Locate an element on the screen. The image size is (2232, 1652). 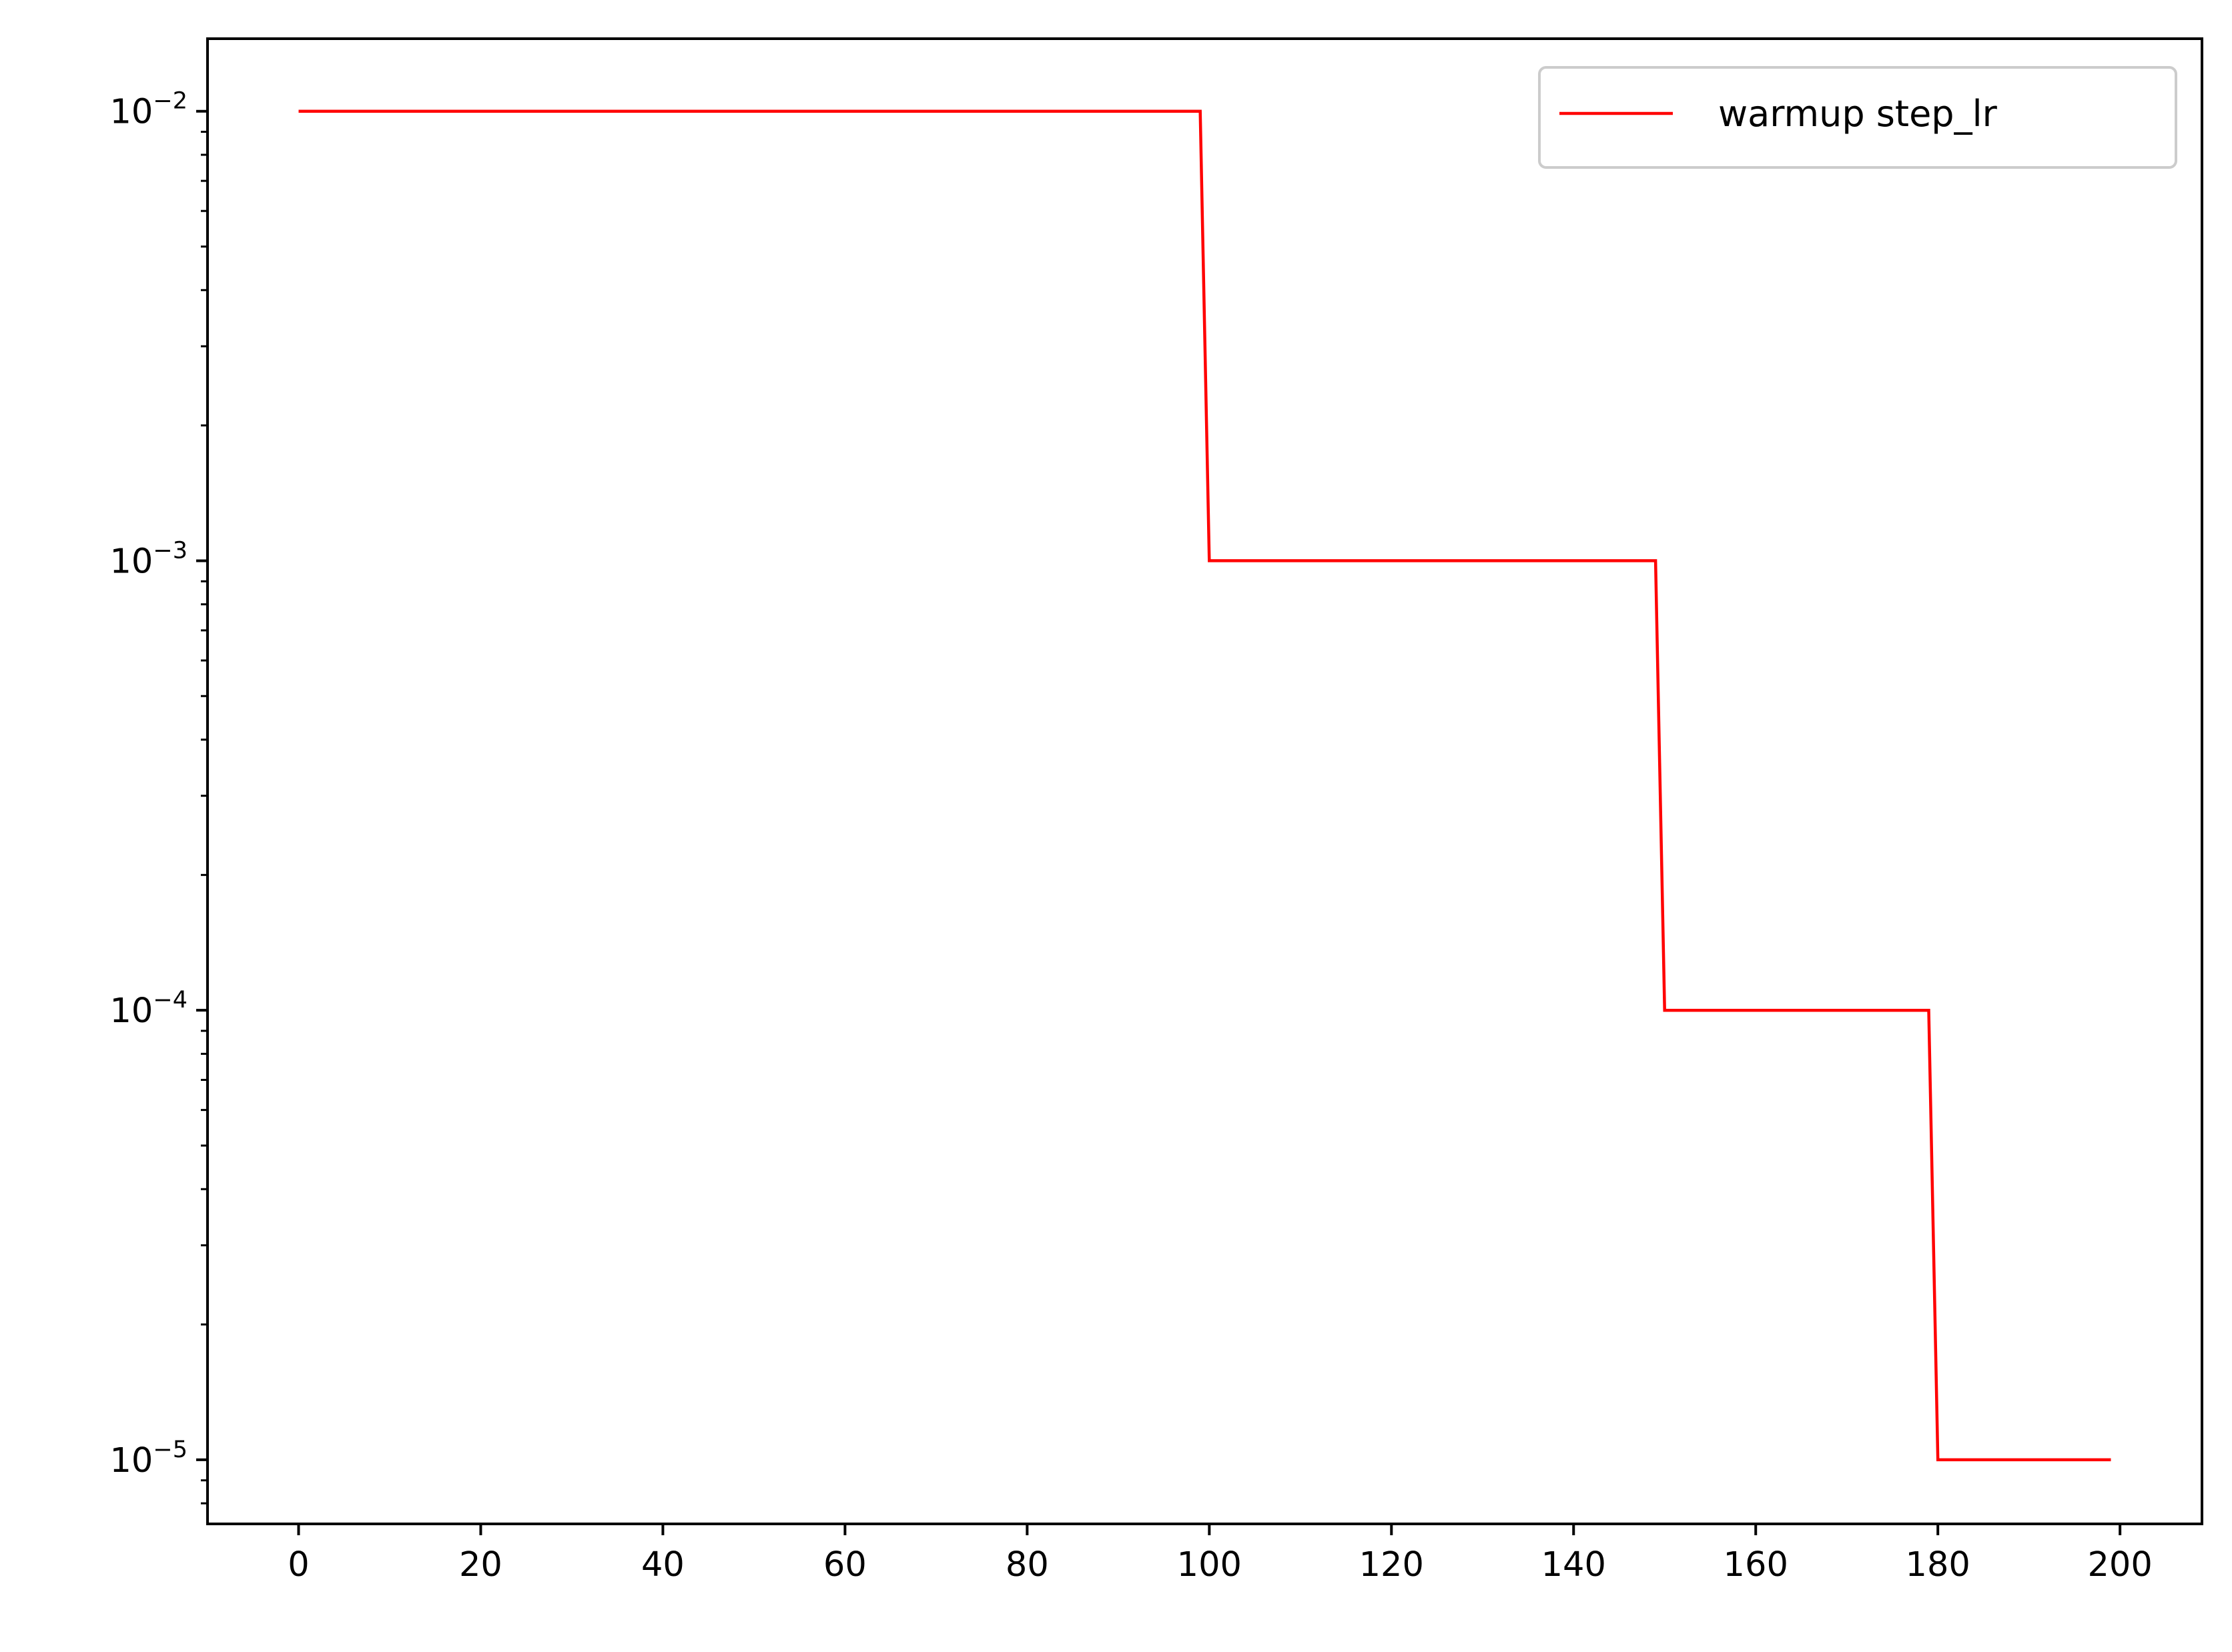
x-tick-label: 200 is located at coordinates (2119, 1565).